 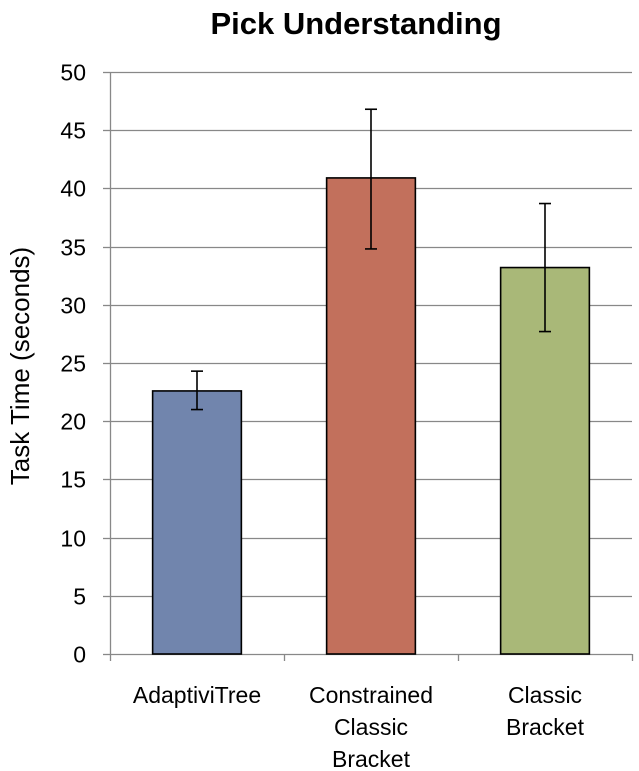 I want to click on y-tick-label: 25, so click(x=73, y=364).